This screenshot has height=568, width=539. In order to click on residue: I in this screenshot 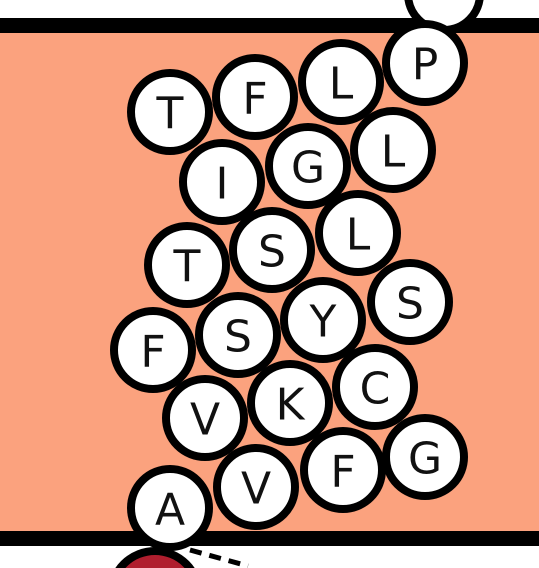, I will do `click(222, 182)`.